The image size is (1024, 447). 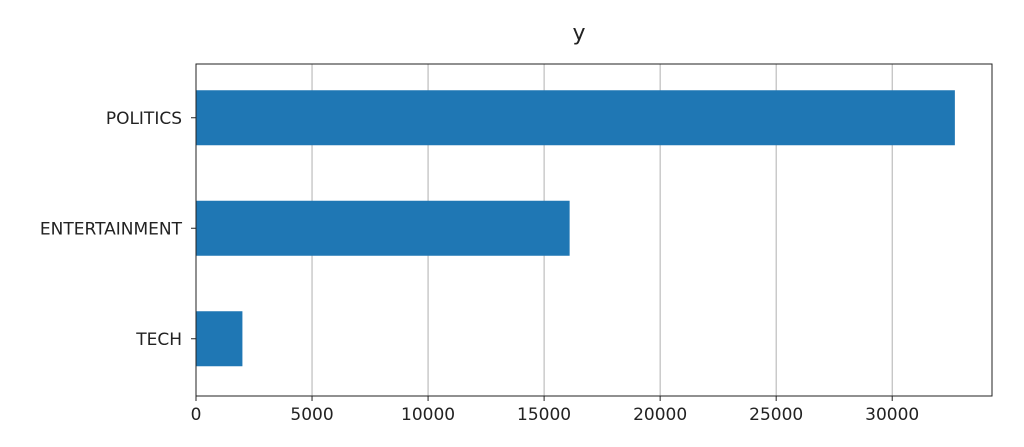 I want to click on x-tick-label: 25000, so click(x=776, y=415).